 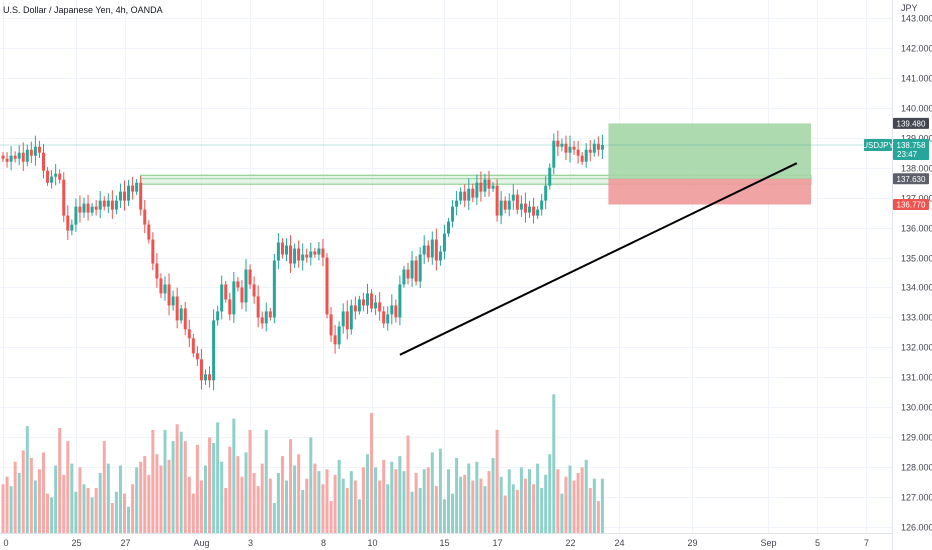 What do you see at coordinates (916, 19) in the screenshot?
I see `y-tick-label: 143.000` at bounding box center [916, 19].